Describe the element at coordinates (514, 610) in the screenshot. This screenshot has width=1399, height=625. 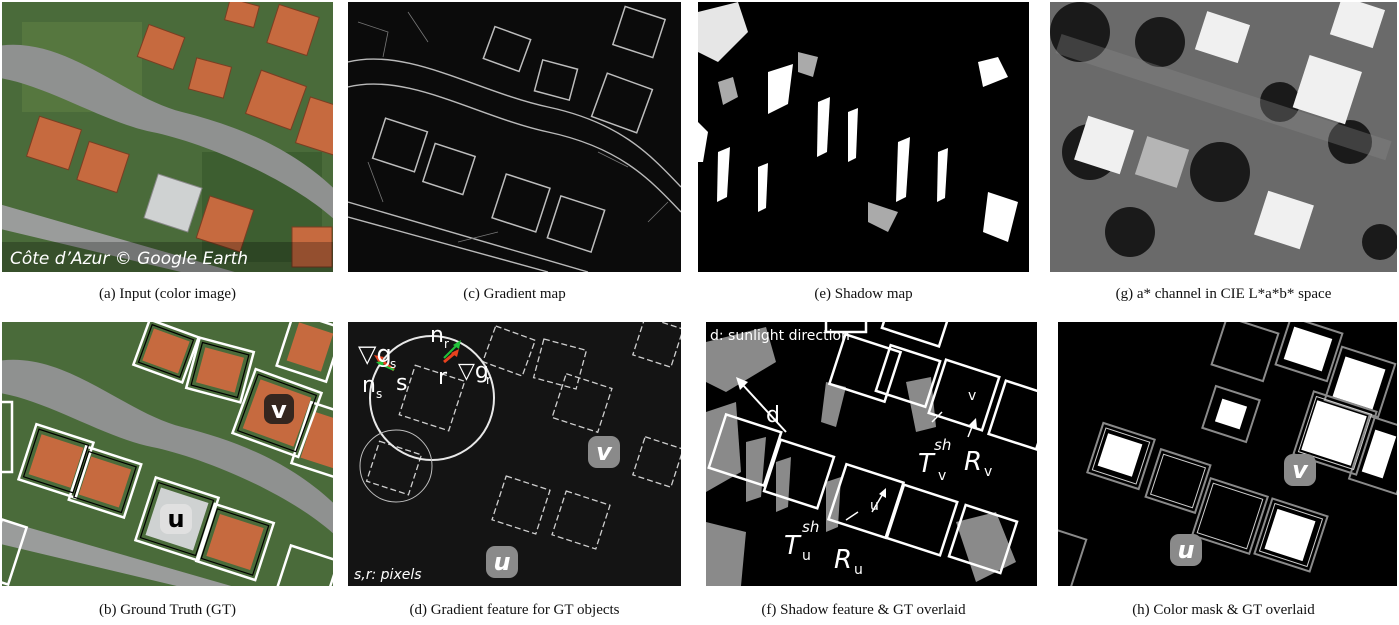
I see `caption-d: (d) Gradient feature for GT objects` at that location.